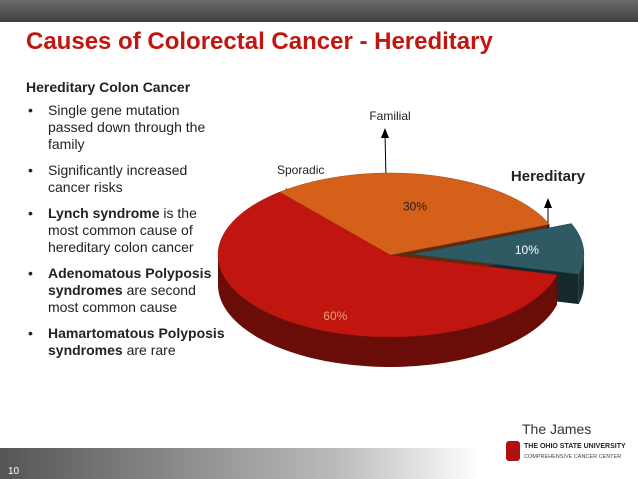 The width and height of the screenshot is (638, 479). What do you see at coordinates (548, 176) in the screenshot?
I see `category-label: Hereditary` at bounding box center [548, 176].